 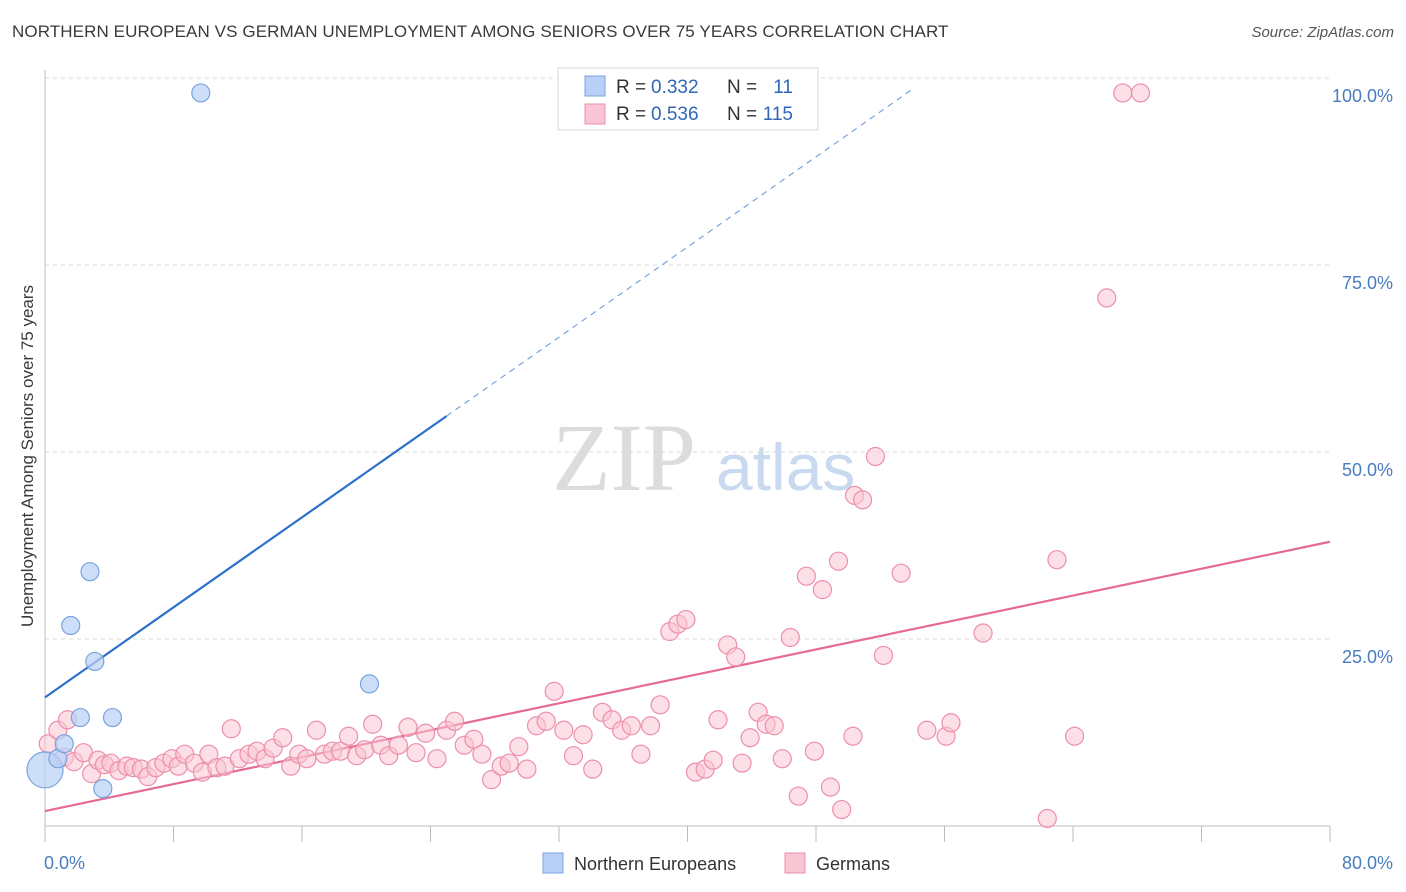 What do you see at coordinates (631, 114) in the screenshot?
I see `legend-r-label-2: R =` at bounding box center [631, 114].